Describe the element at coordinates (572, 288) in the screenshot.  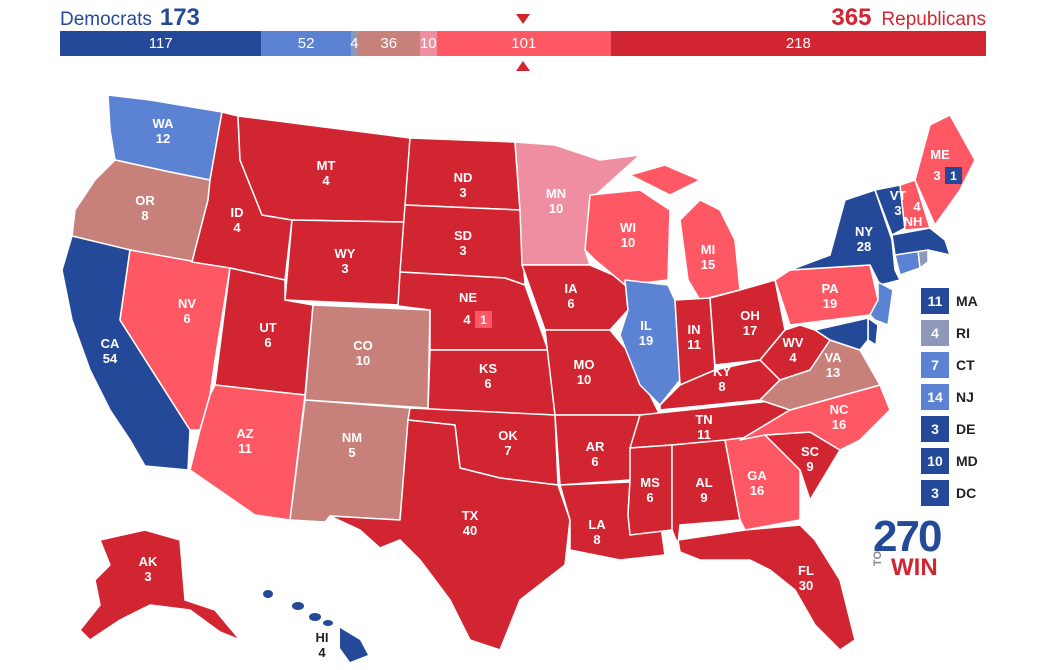
I see `label-ia-abbr: IA` at that location.